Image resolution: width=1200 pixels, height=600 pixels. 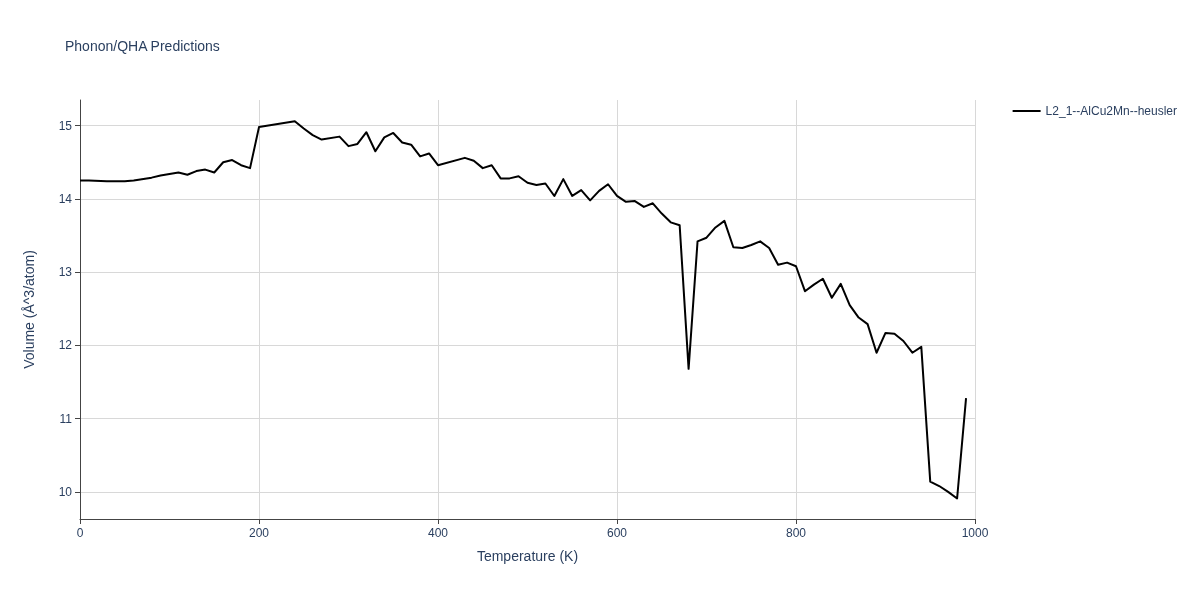 I want to click on y-tick-label: 12, so click(x=65, y=345).